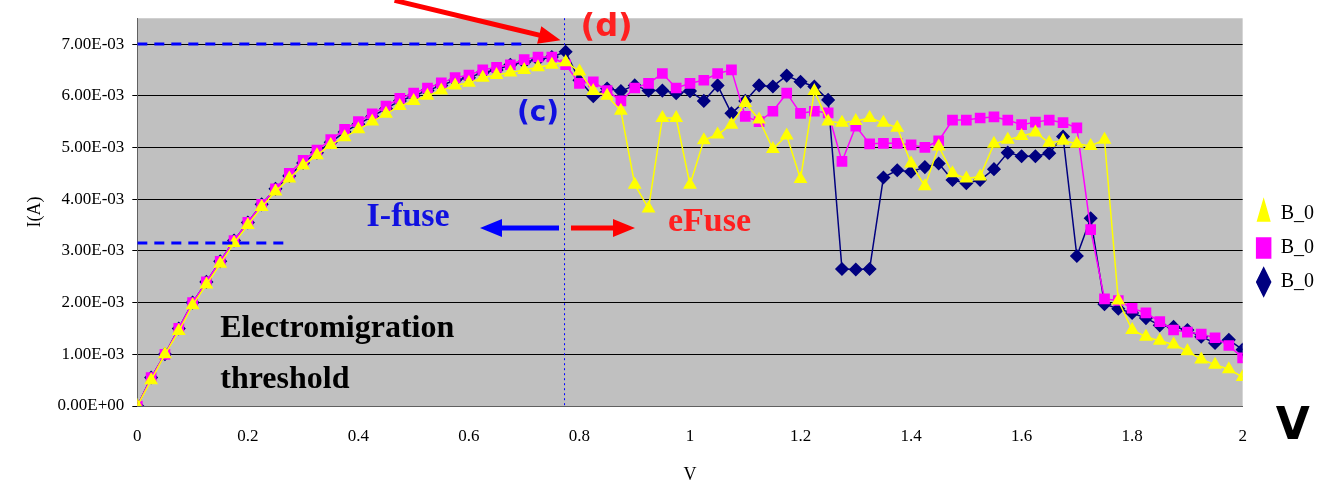 This screenshot has width=1324, height=492. Describe the element at coordinates (93, 302) in the screenshot. I see `y-tick-label: 2.00E-03` at that location.